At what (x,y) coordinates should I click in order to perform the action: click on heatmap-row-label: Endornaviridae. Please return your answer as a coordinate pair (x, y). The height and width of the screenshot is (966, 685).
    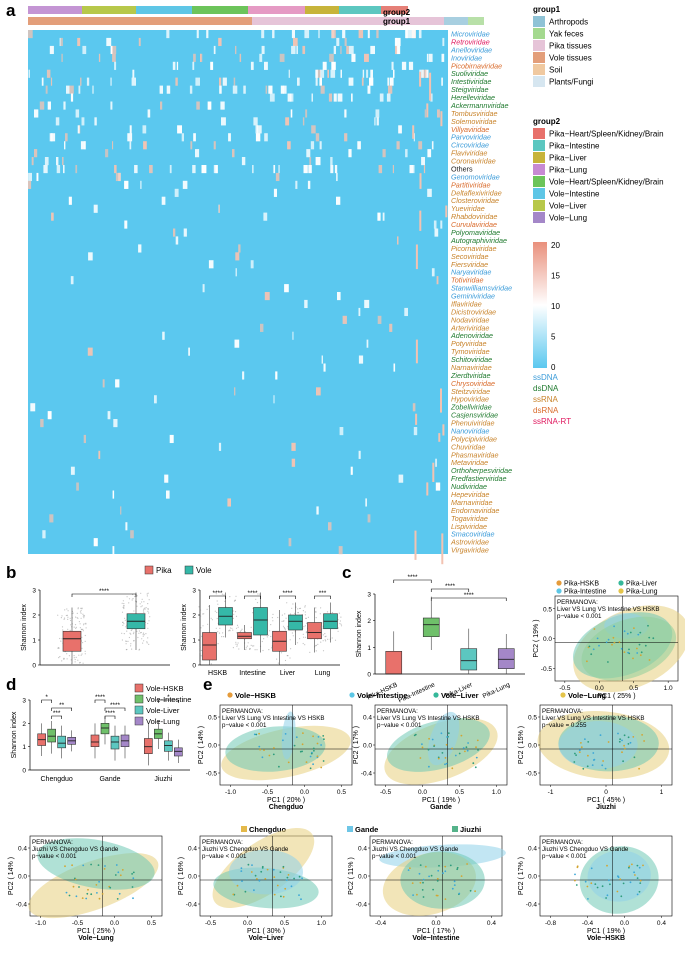
    Looking at the image, I should click on (475, 510).